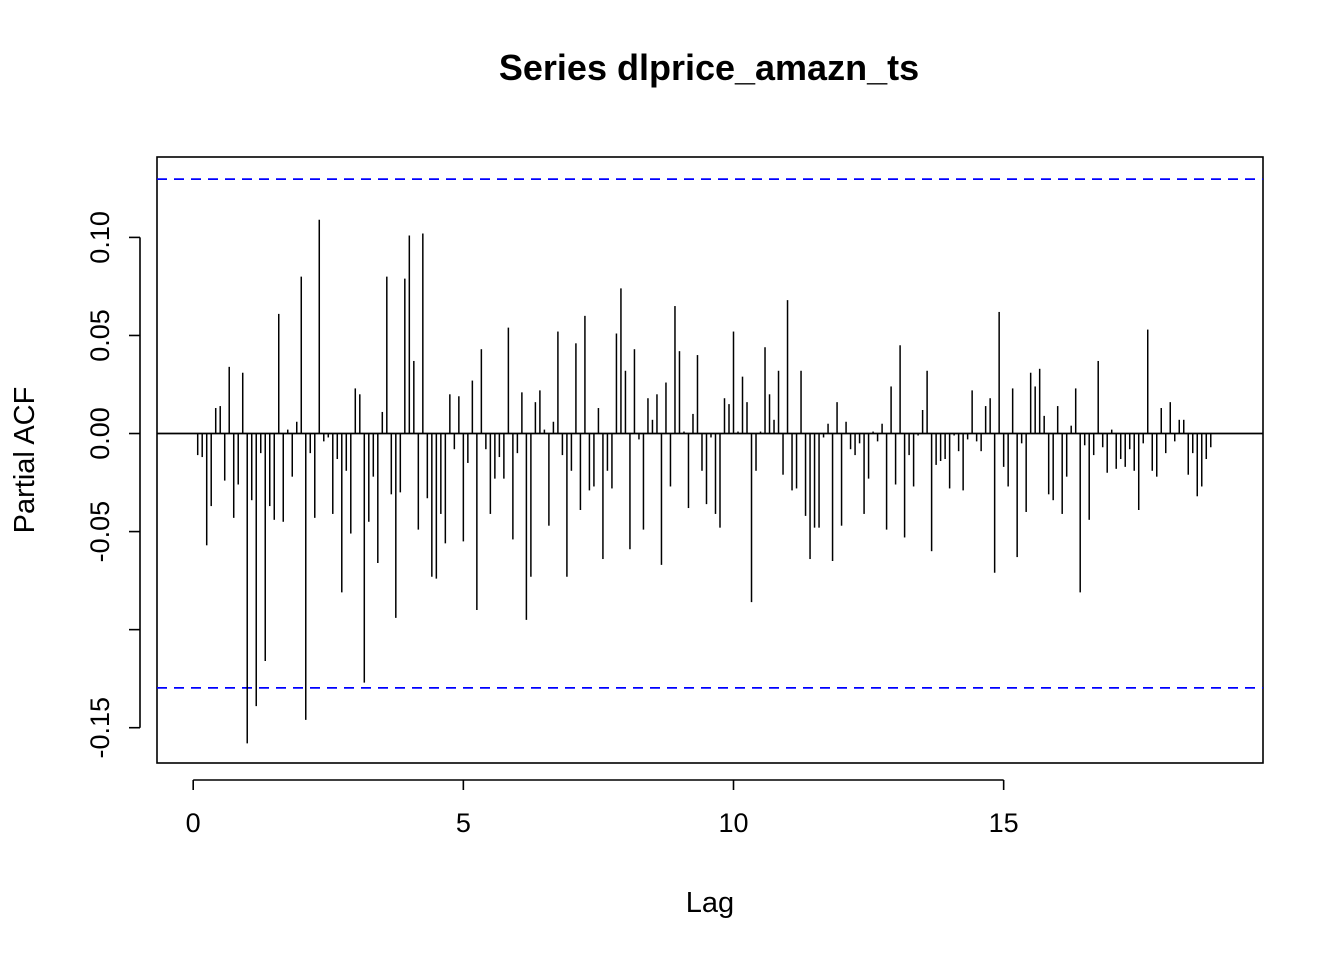 This screenshot has height=960, width=1344. I want to click on y-tick-label: 0.05, so click(100, 335).